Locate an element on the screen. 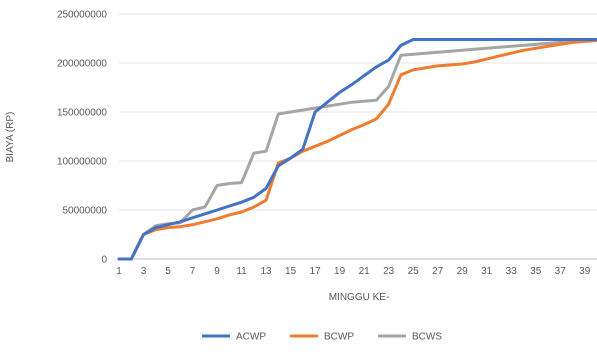  x-tick-label: 17 is located at coordinates (316, 271).